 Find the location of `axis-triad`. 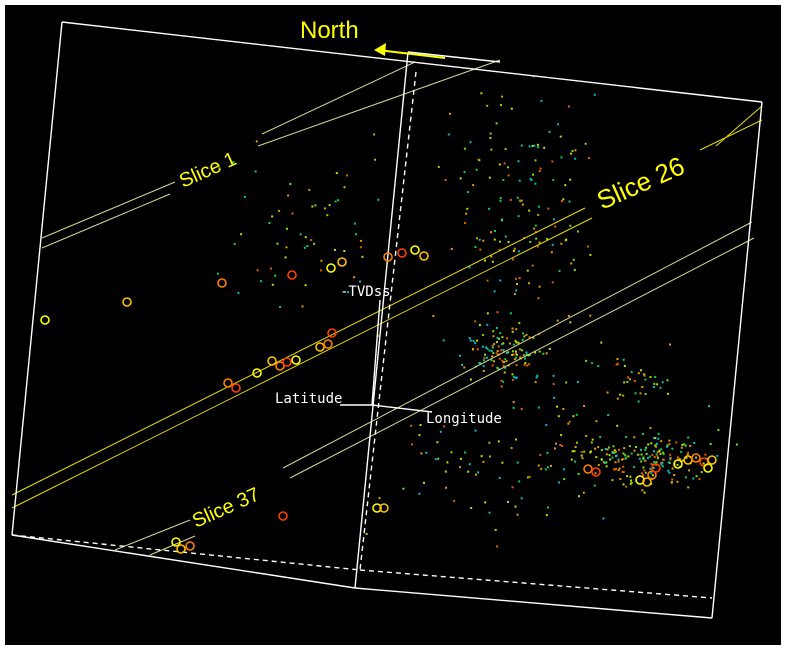

axis-triad is located at coordinates (386, 356).